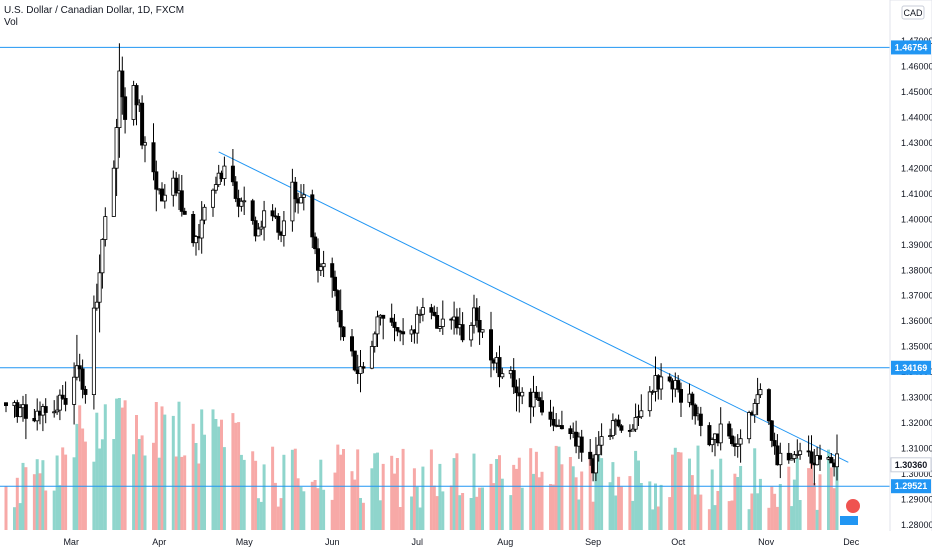  Describe the element at coordinates (71, 542) in the screenshot. I see `x-tick-label: Mar` at that location.